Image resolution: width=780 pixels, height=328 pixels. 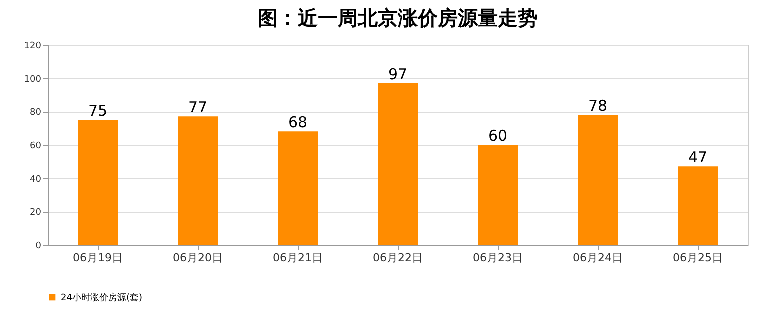 I want to click on data-label: 68, so click(x=298, y=123).